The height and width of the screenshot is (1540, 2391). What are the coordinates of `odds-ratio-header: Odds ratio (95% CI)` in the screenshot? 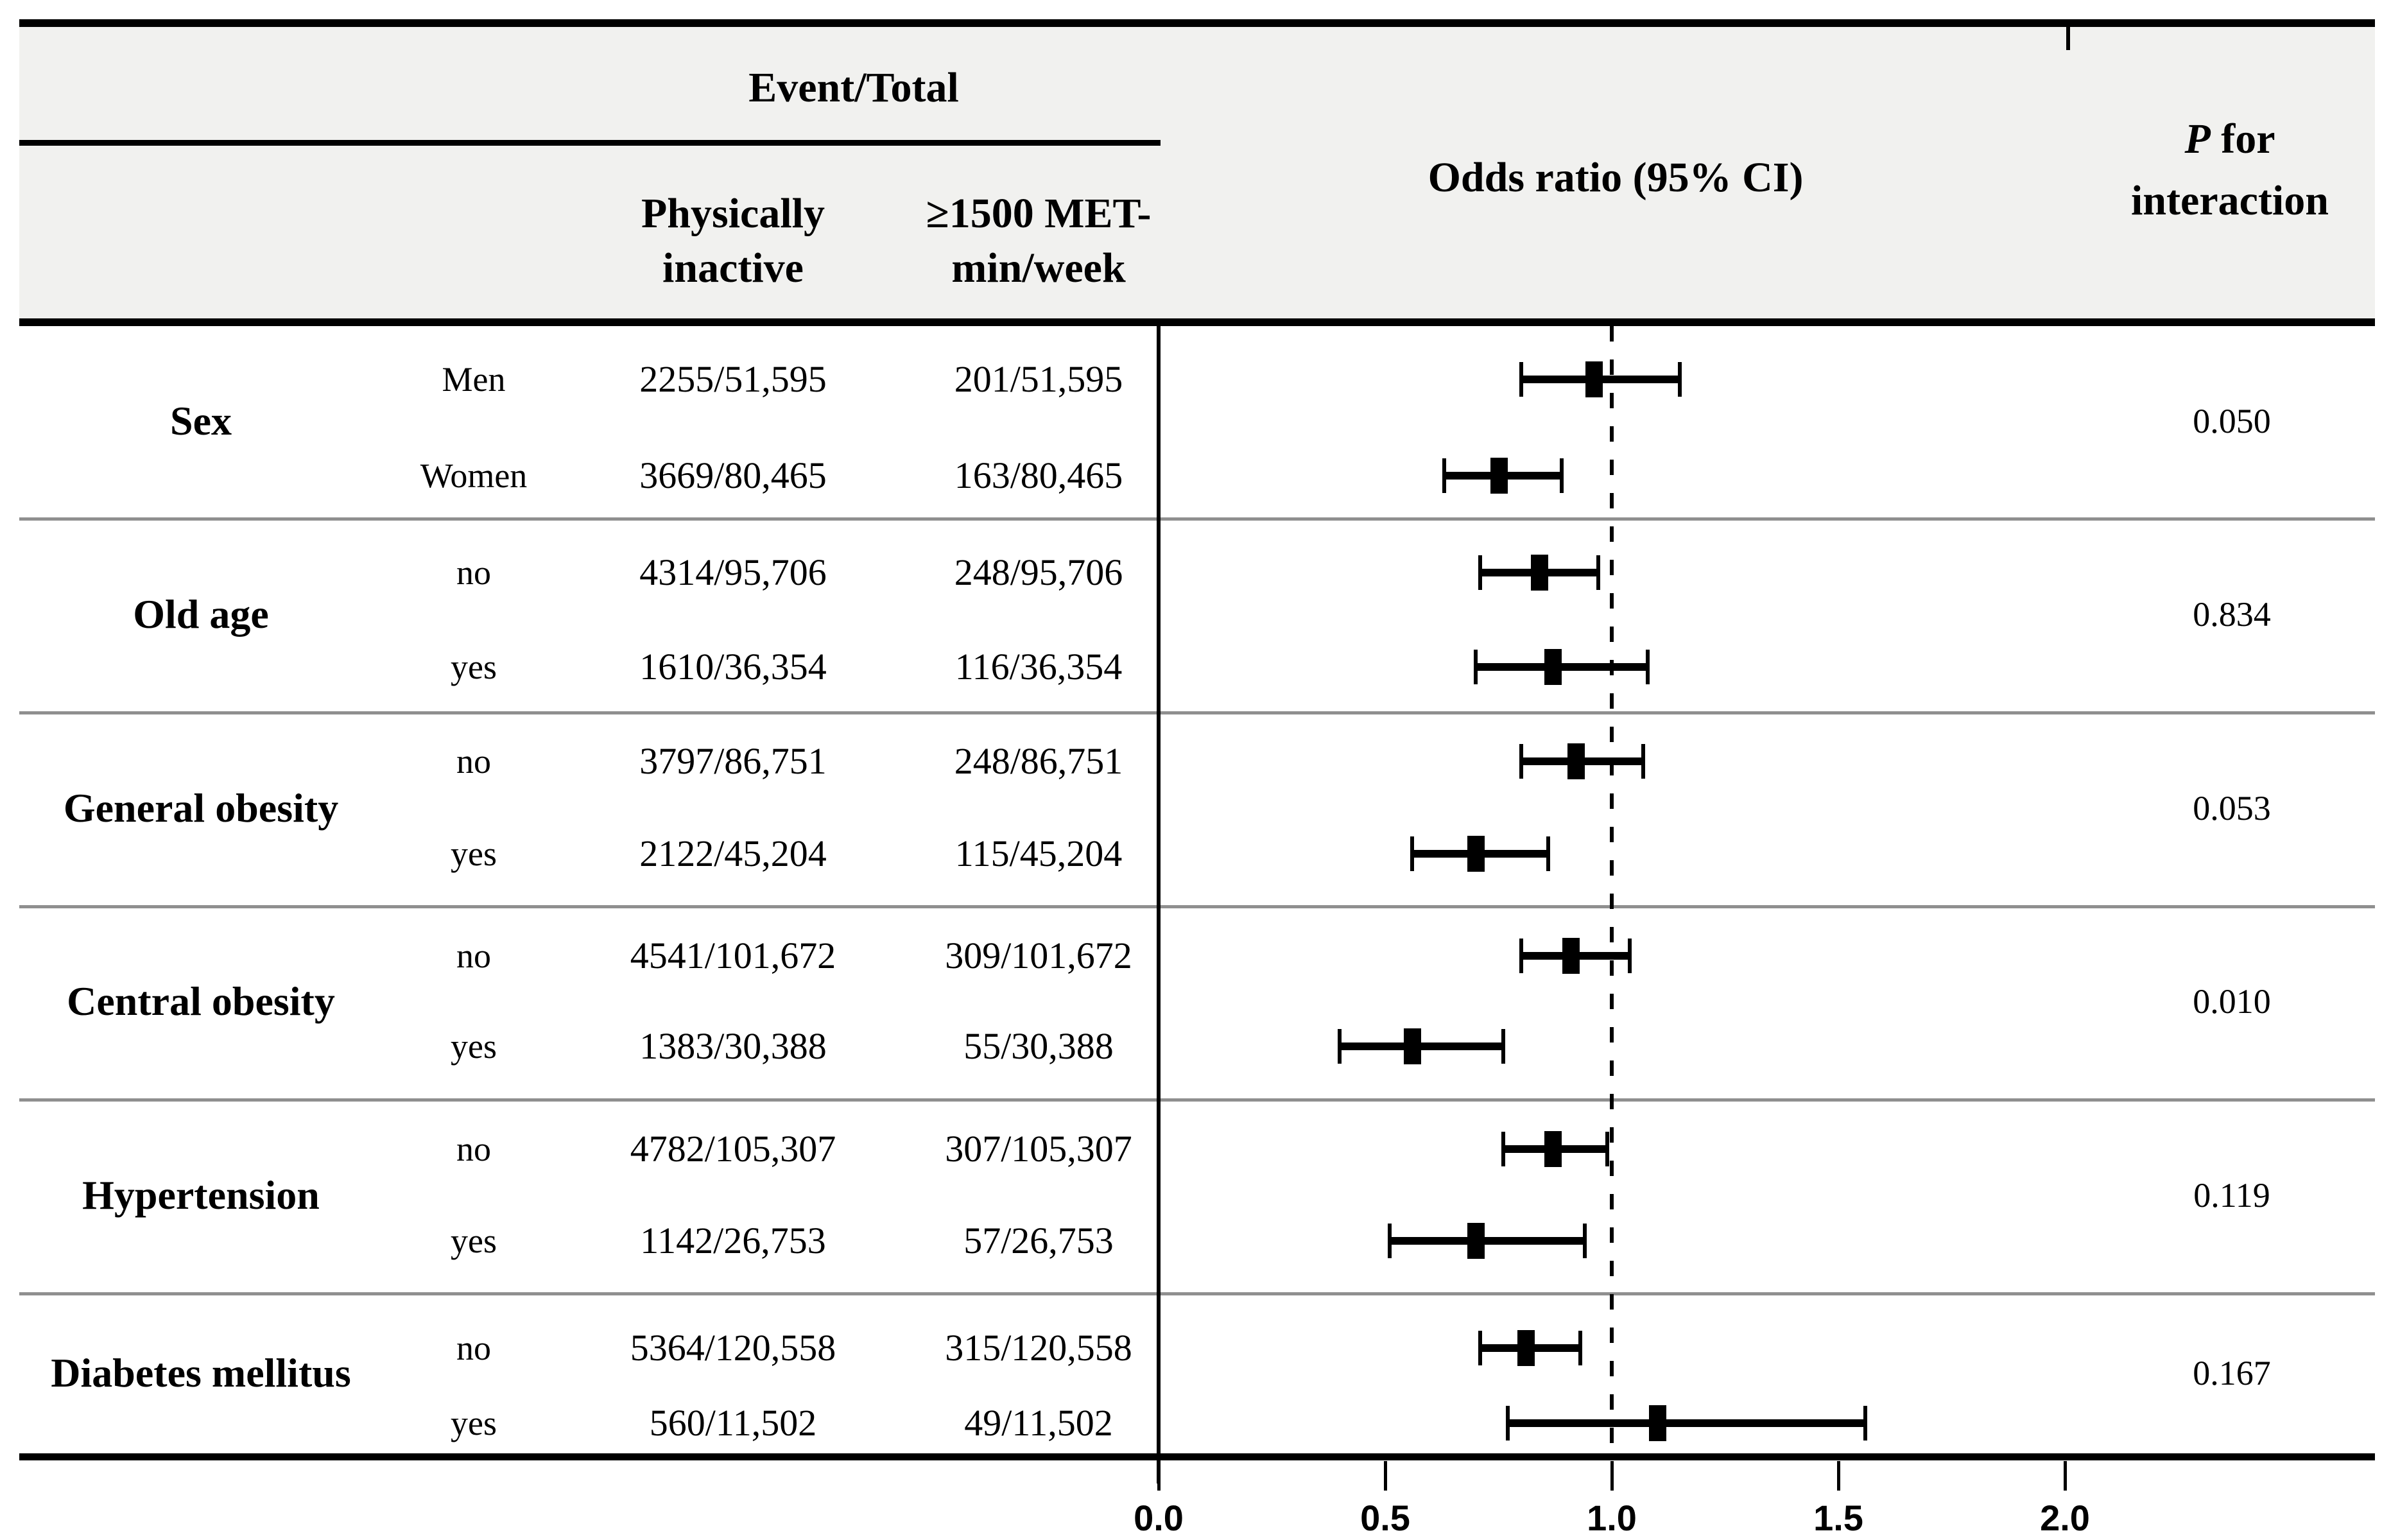 It's located at (1616, 177).